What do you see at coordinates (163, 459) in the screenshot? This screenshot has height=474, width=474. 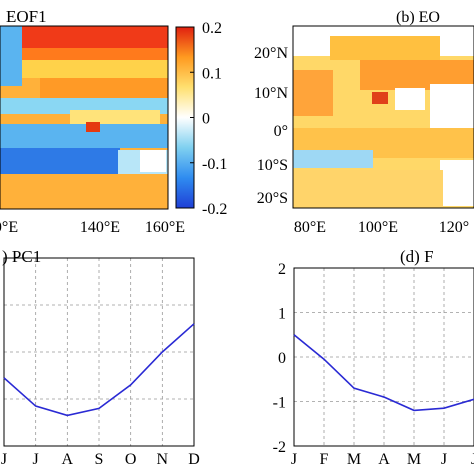 I see `x-tick-label: N` at bounding box center [163, 459].